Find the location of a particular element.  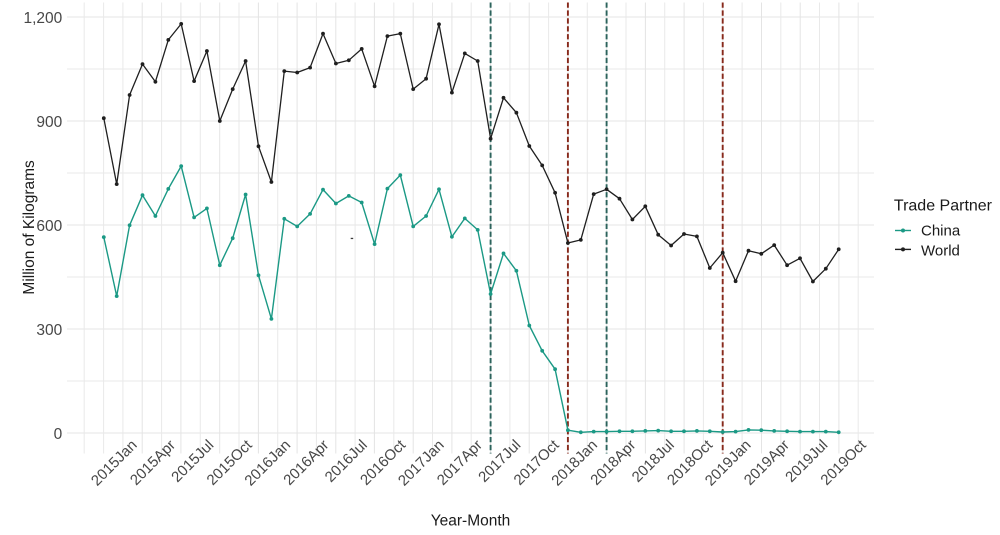

svg-text: 0 is located at coordinates (58, 434).